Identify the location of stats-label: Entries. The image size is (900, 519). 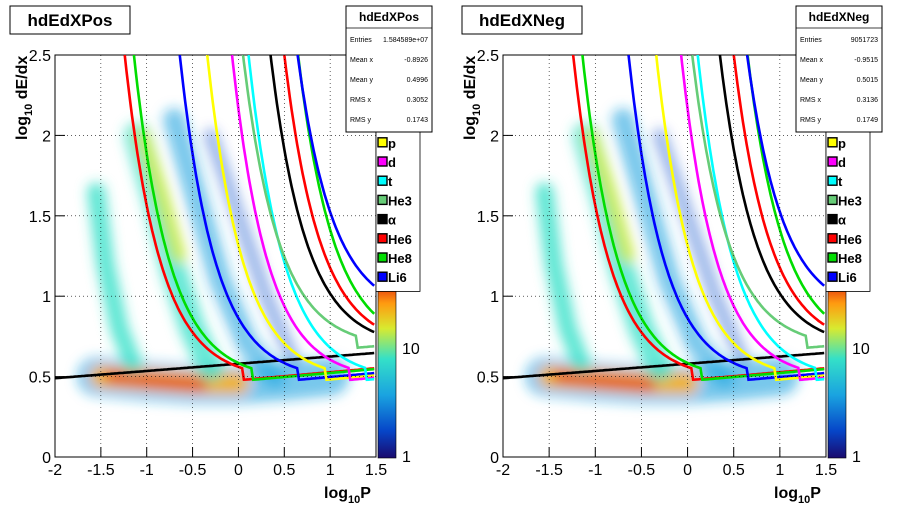
(811, 40).